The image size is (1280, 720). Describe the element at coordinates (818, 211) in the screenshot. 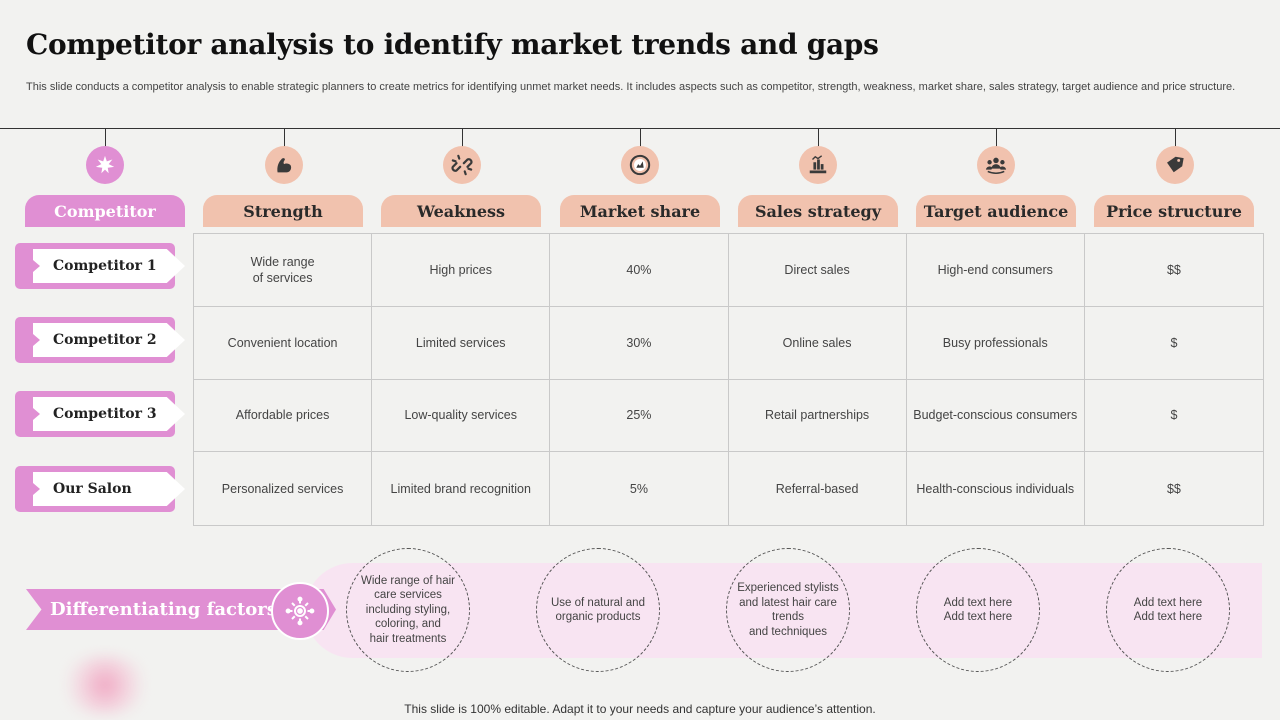

I see `column-header-sales-strategy: Sales strategy` at that location.